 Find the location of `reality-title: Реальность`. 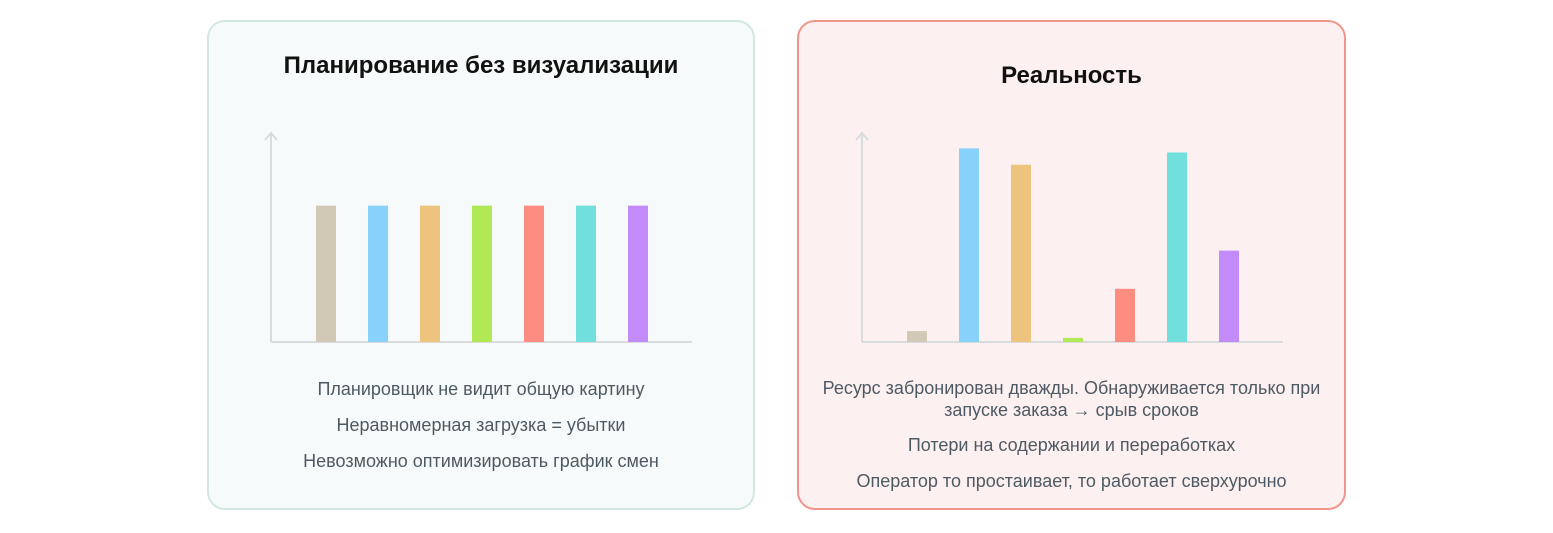

reality-title: Реальность is located at coordinates (1071, 75).